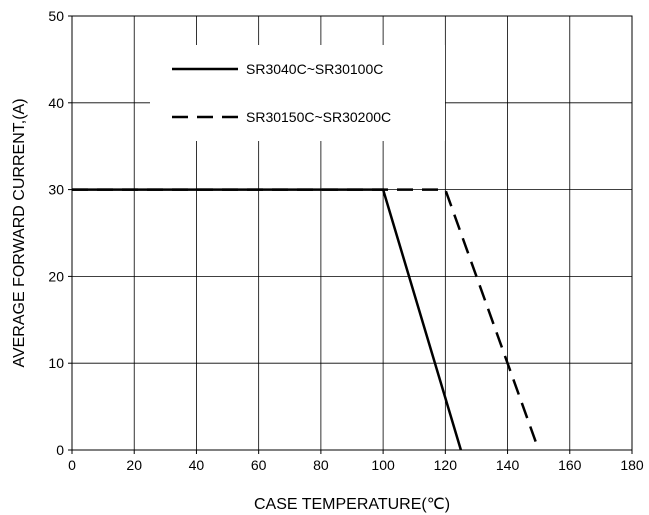  Describe the element at coordinates (72, 465) in the screenshot. I see `x-tick-label: 0` at that location.